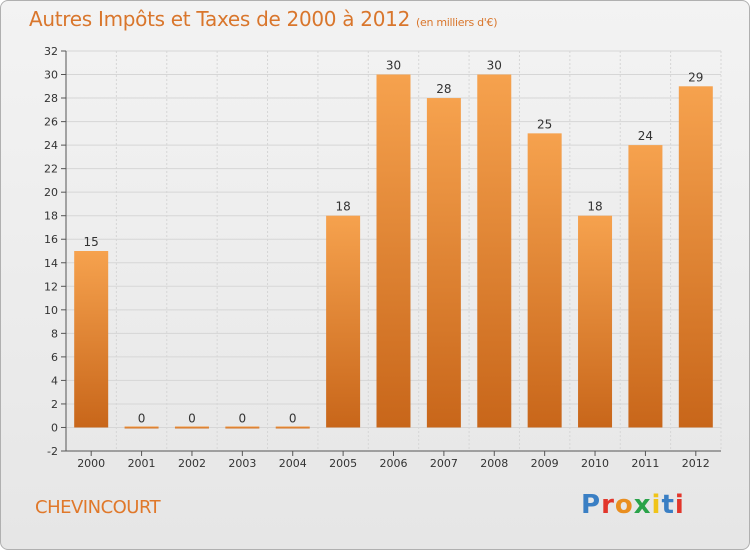 This screenshot has height=550, width=750. What do you see at coordinates (54, 333) in the screenshot?
I see `y-tick-label: 8` at bounding box center [54, 333].